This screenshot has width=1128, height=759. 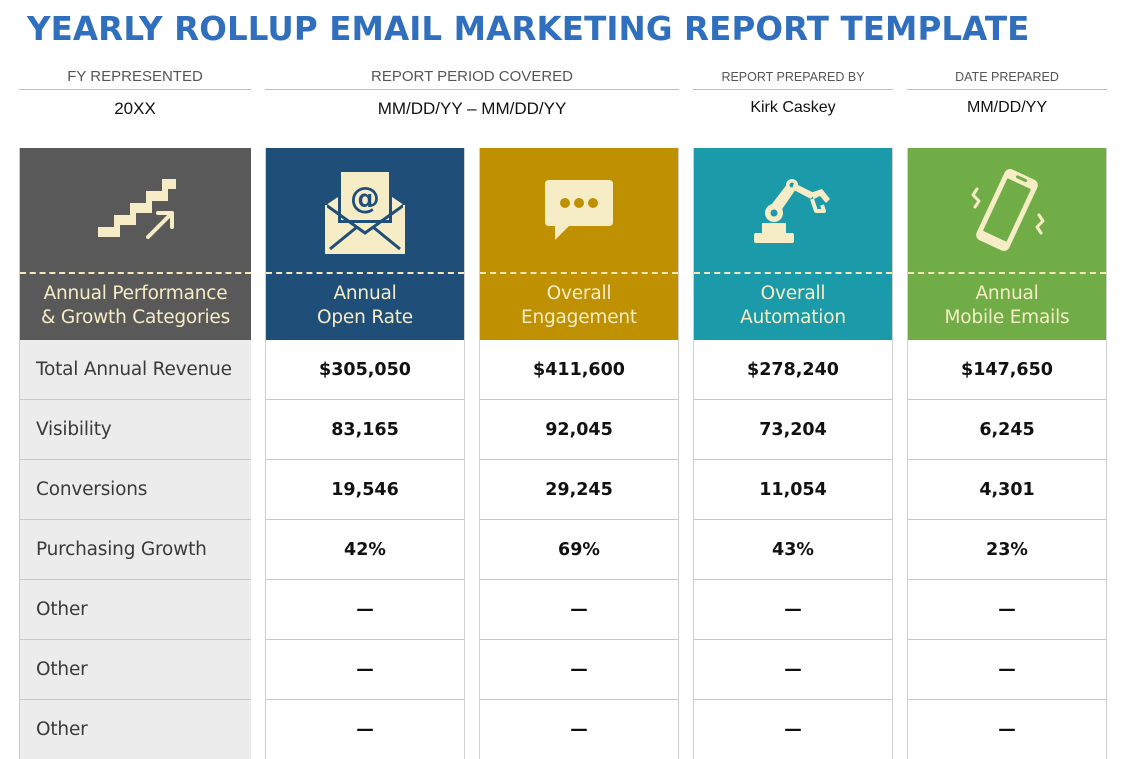 I want to click on value-cell: 83,165, so click(x=365, y=430).